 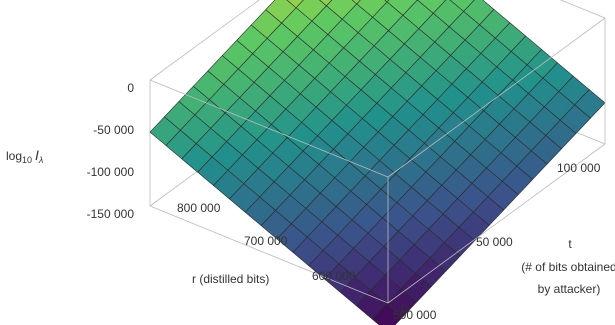 What do you see at coordinates (40, 160) in the screenshot?
I see `z-label-var-sub: λ` at bounding box center [40, 160].